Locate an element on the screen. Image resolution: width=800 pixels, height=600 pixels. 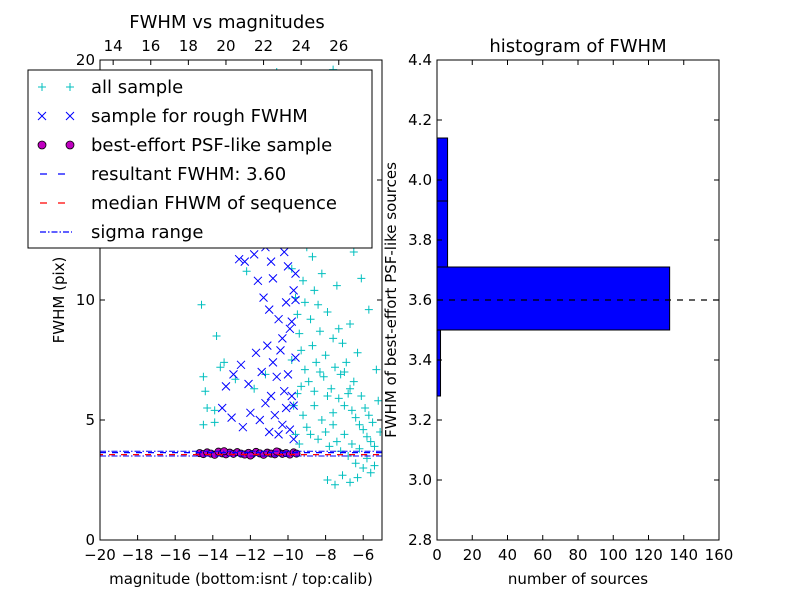
legend-entry: sample for rough FWHM is located at coordinates (172, 116).